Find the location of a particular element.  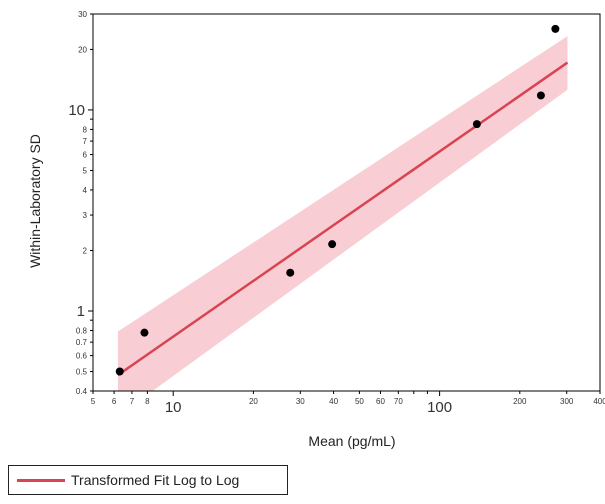

x-tick-label: 5 is located at coordinates (93, 401).